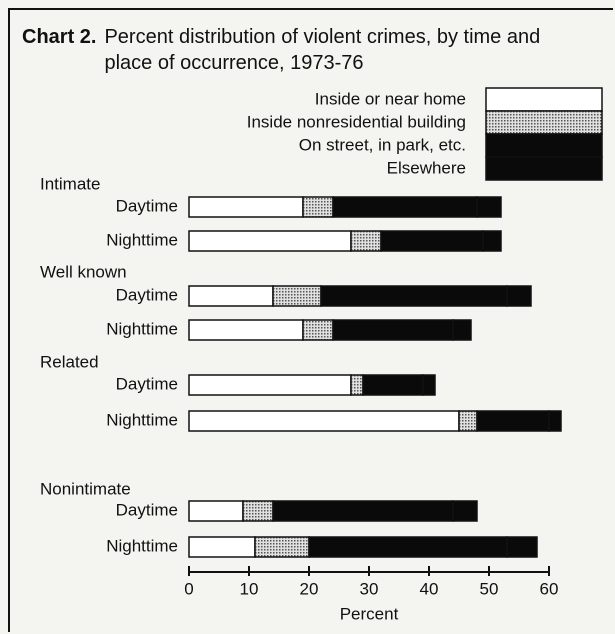 This screenshot has width=615, height=634. What do you see at coordinates (85, 488) in the screenshot?
I see `group-label: Nonintimate` at bounding box center [85, 488].